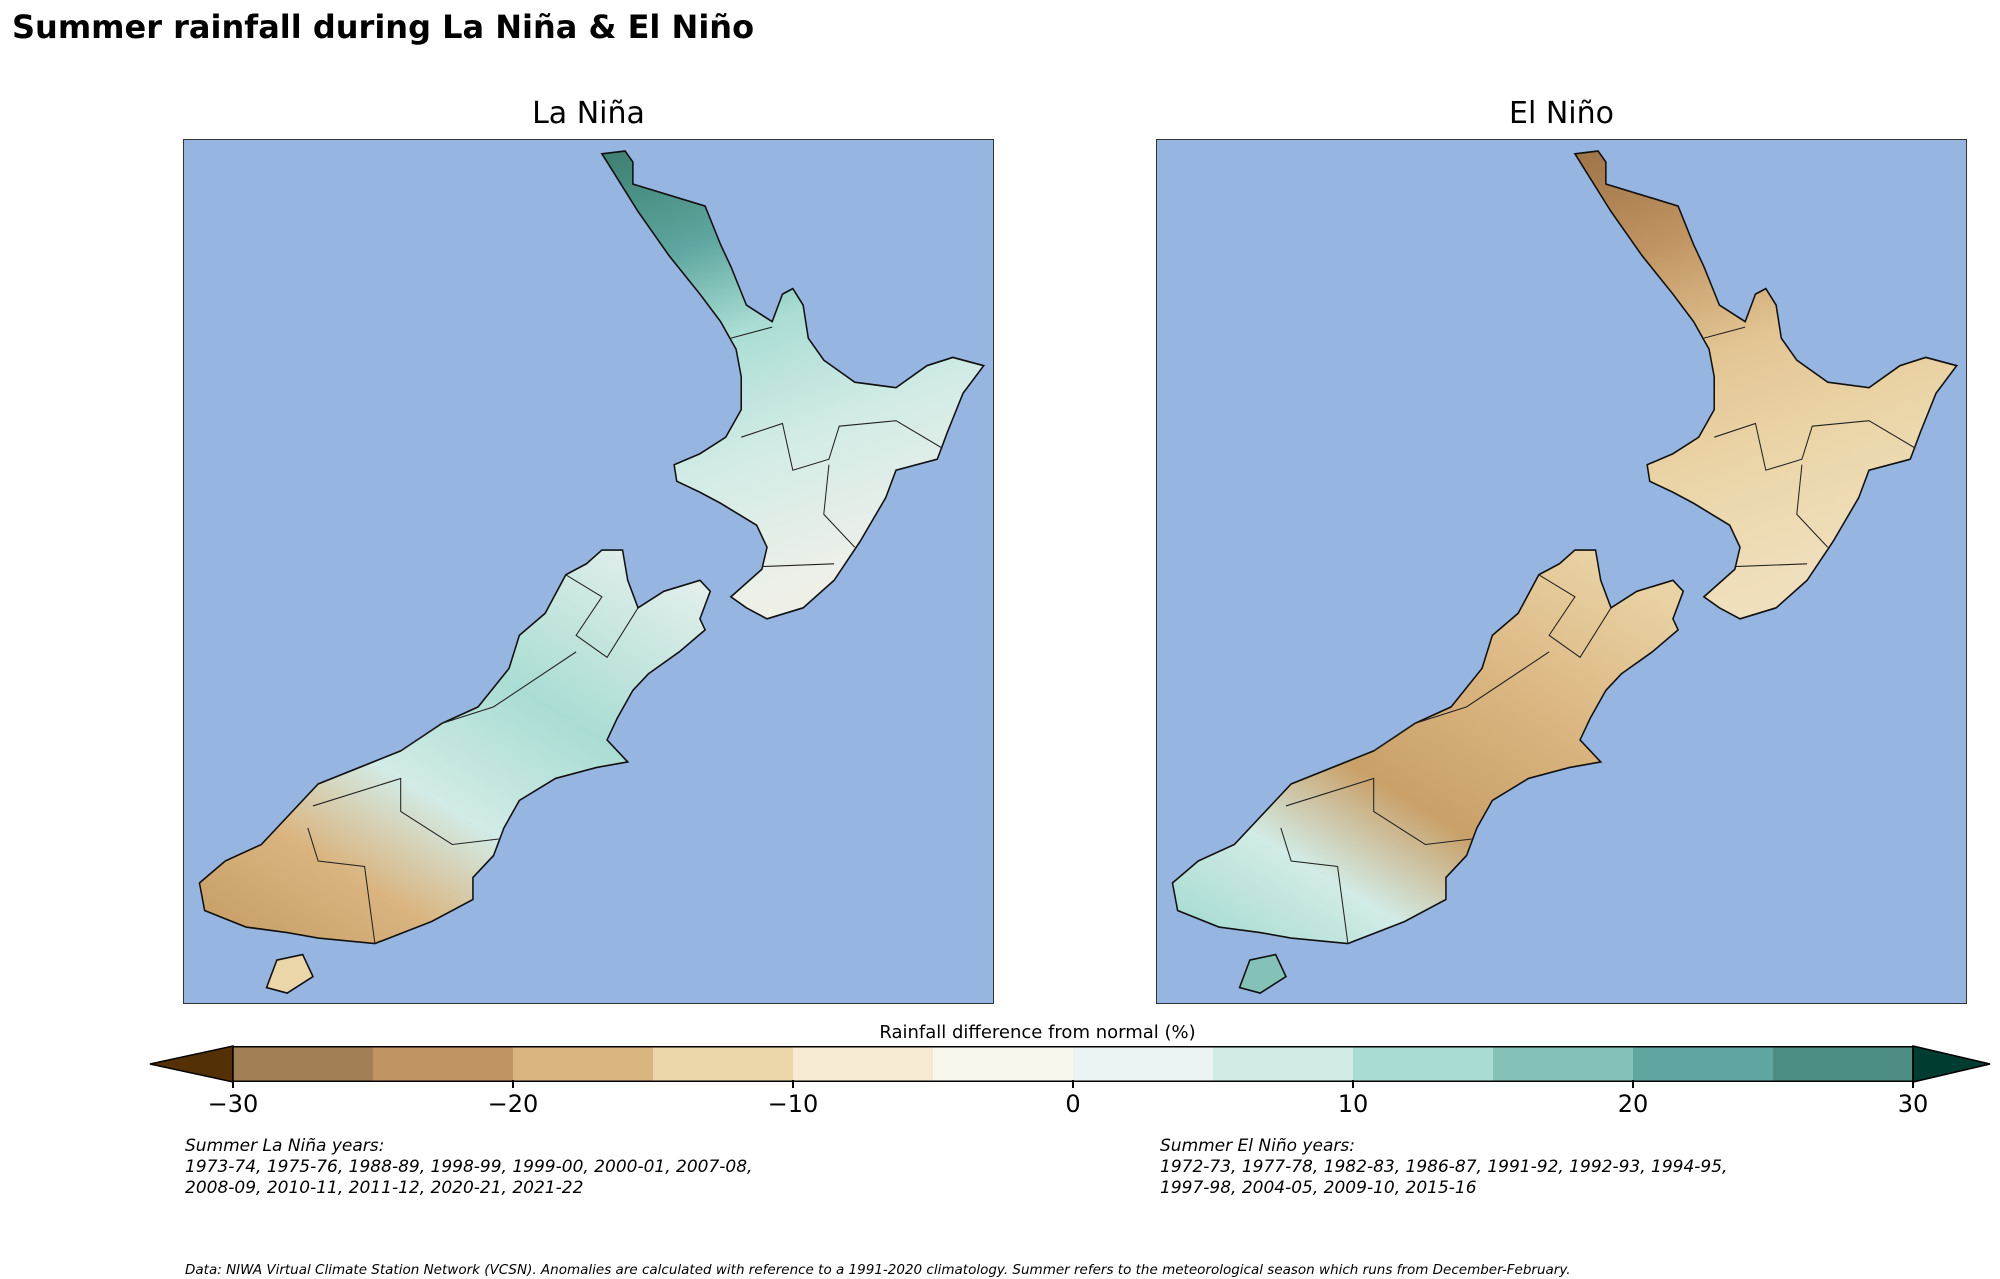  What do you see at coordinates (285, 1146) in the screenshot?
I see `la-nina-years-heading: Summer La Niña years:` at bounding box center [285, 1146].